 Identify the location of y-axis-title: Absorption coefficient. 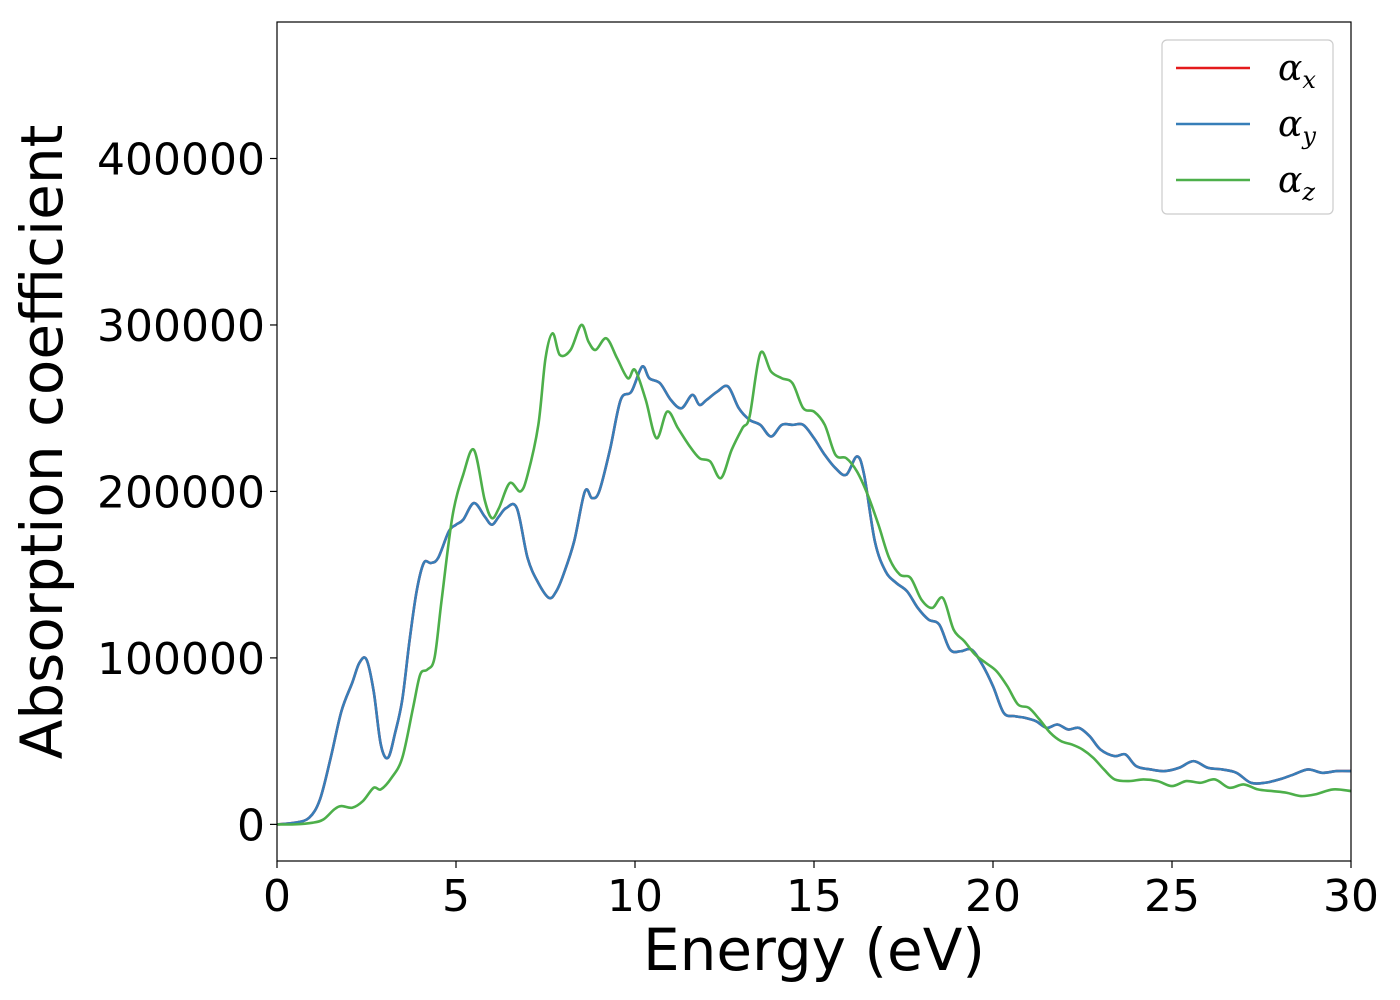
(42, 442).